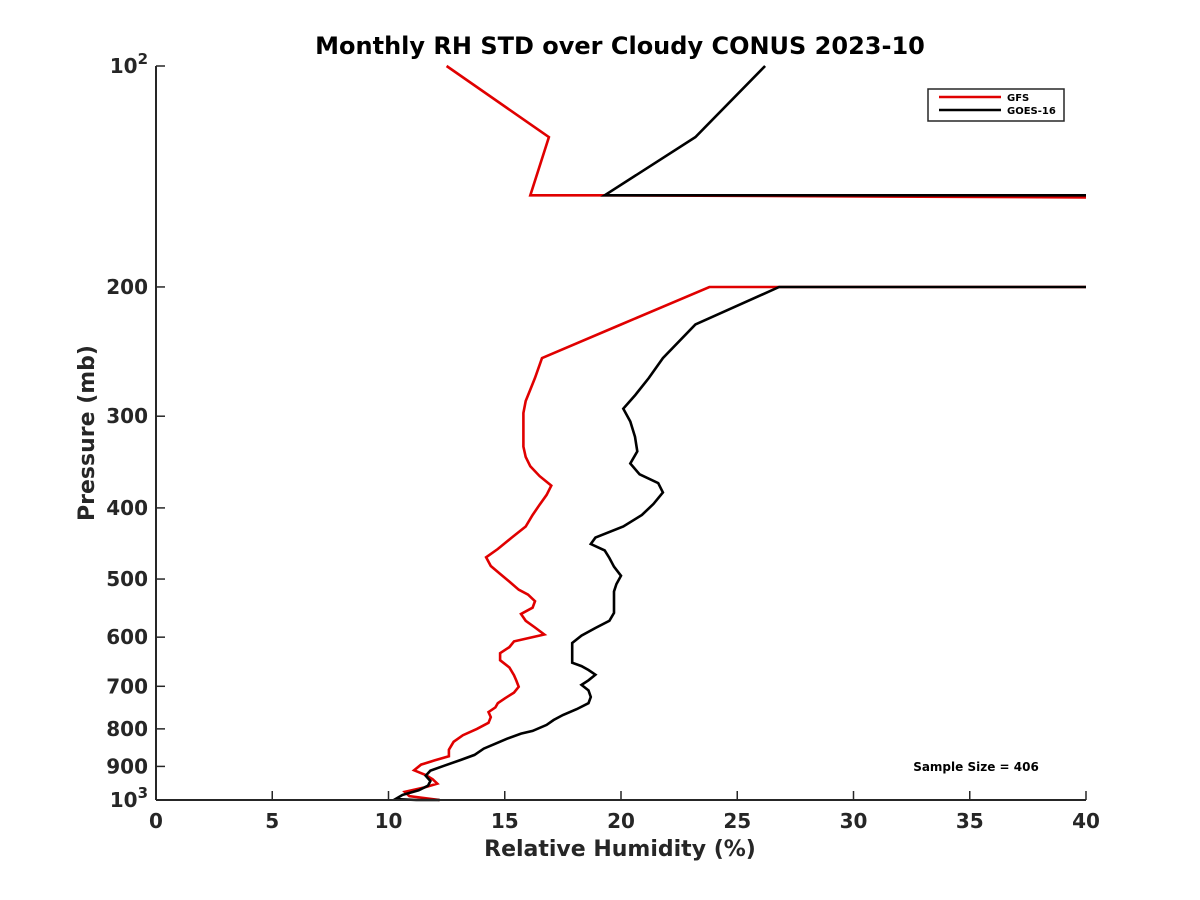 This screenshot has height=900, width=1200. What do you see at coordinates (389, 821) in the screenshot?
I see `x-tick-label: 10` at bounding box center [389, 821].